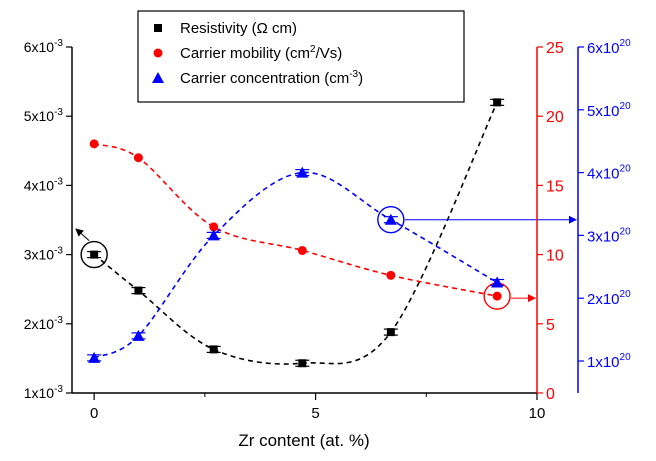 The image size is (656, 461). What do you see at coordinates (609, 298) in the screenshot?
I see `right-tick-label: 2x10²⁰` at bounding box center [609, 298].